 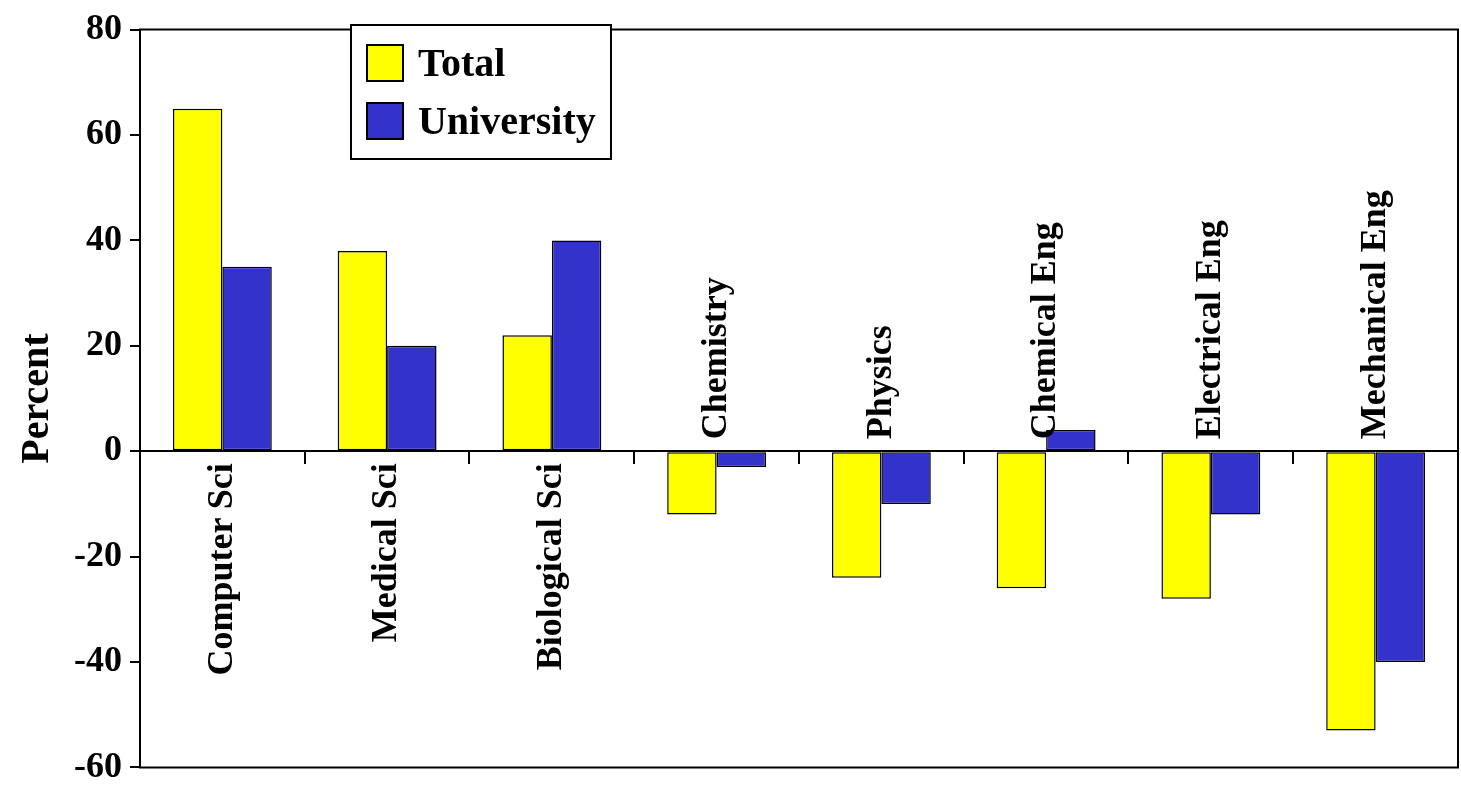 What do you see at coordinates (103, 343) in the screenshot?
I see `y-tick-label: 20` at bounding box center [103, 343].